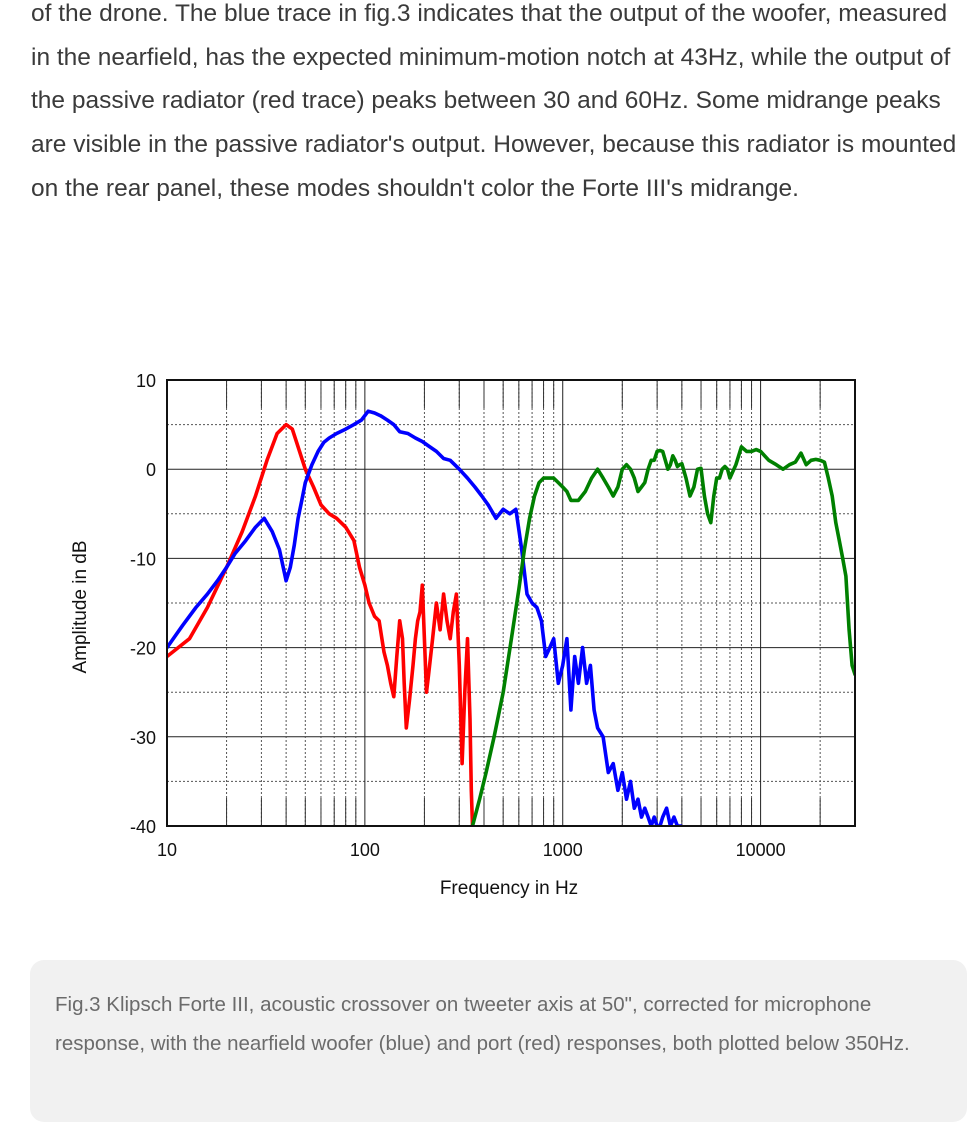  I want to click on x-tick-label: 1000, so click(563, 850).